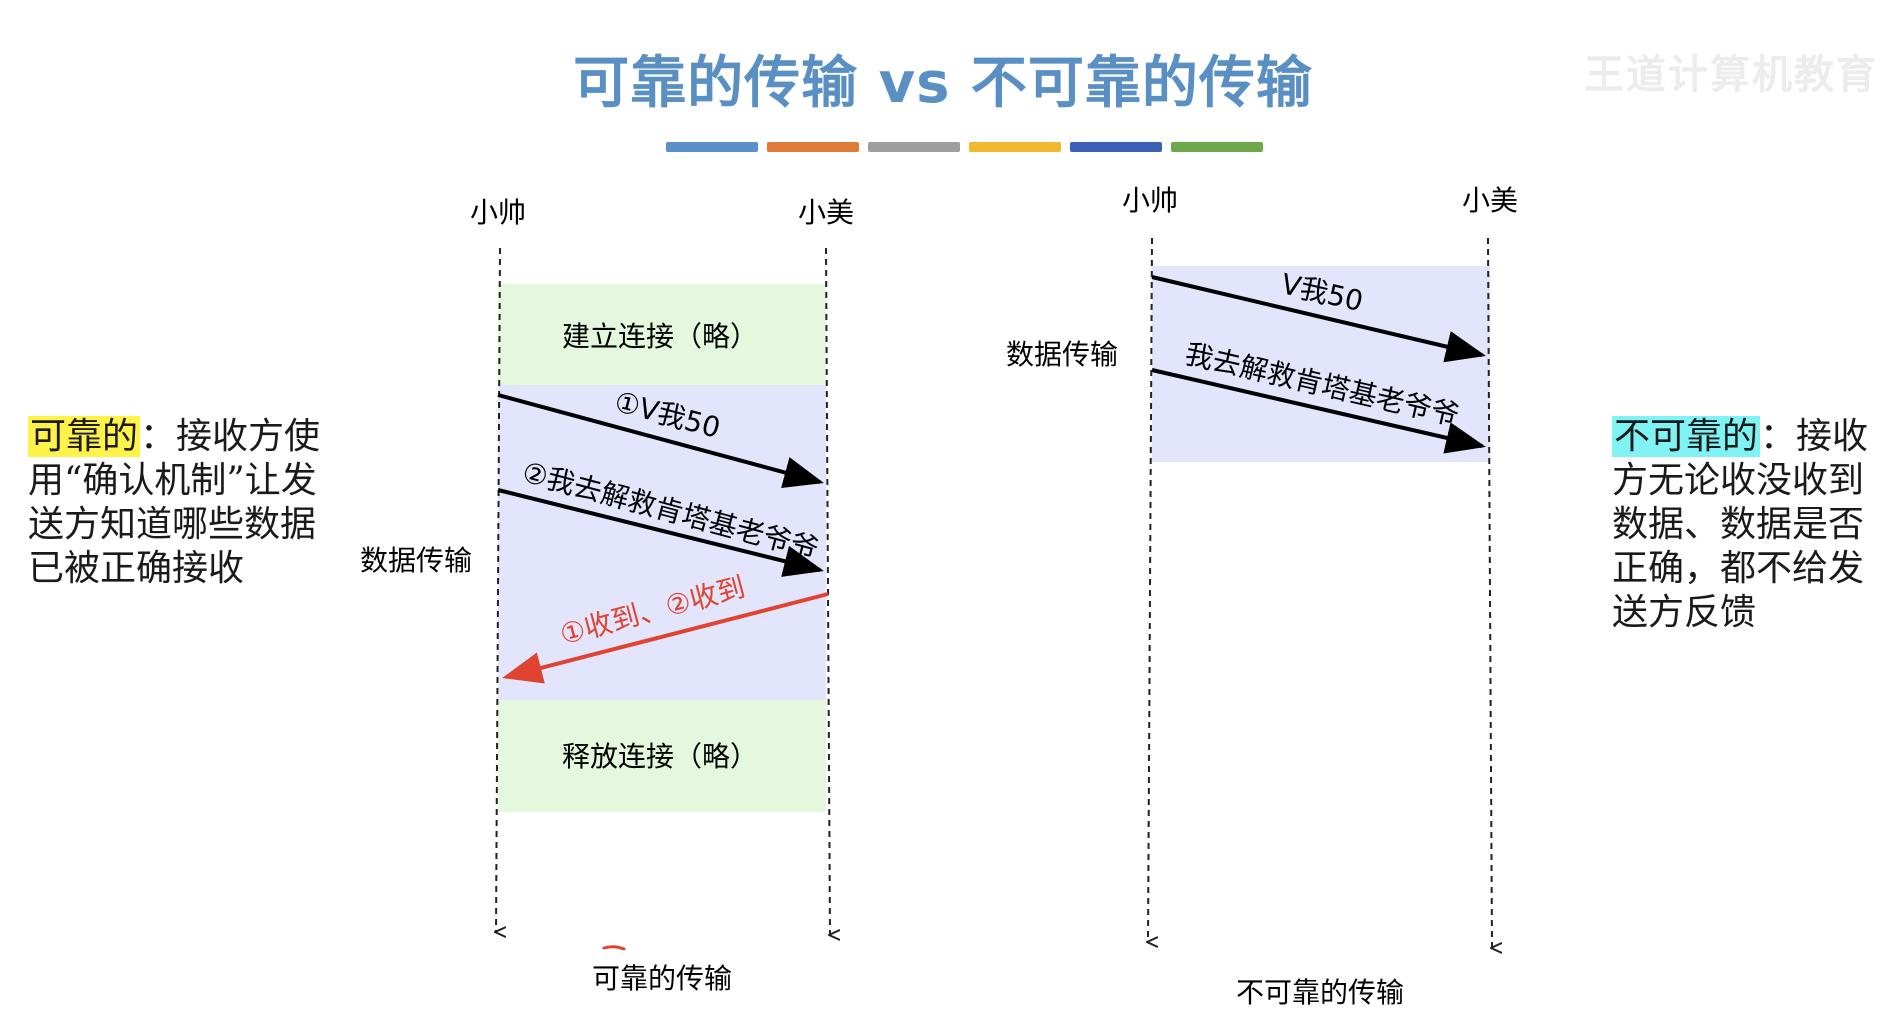 The width and height of the screenshot is (1886, 1026). I want to click on unreliable-definition-text: ：接收方无论收没收到数据、数据是否正确，都不给发送方反馈, so click(1740, 524).